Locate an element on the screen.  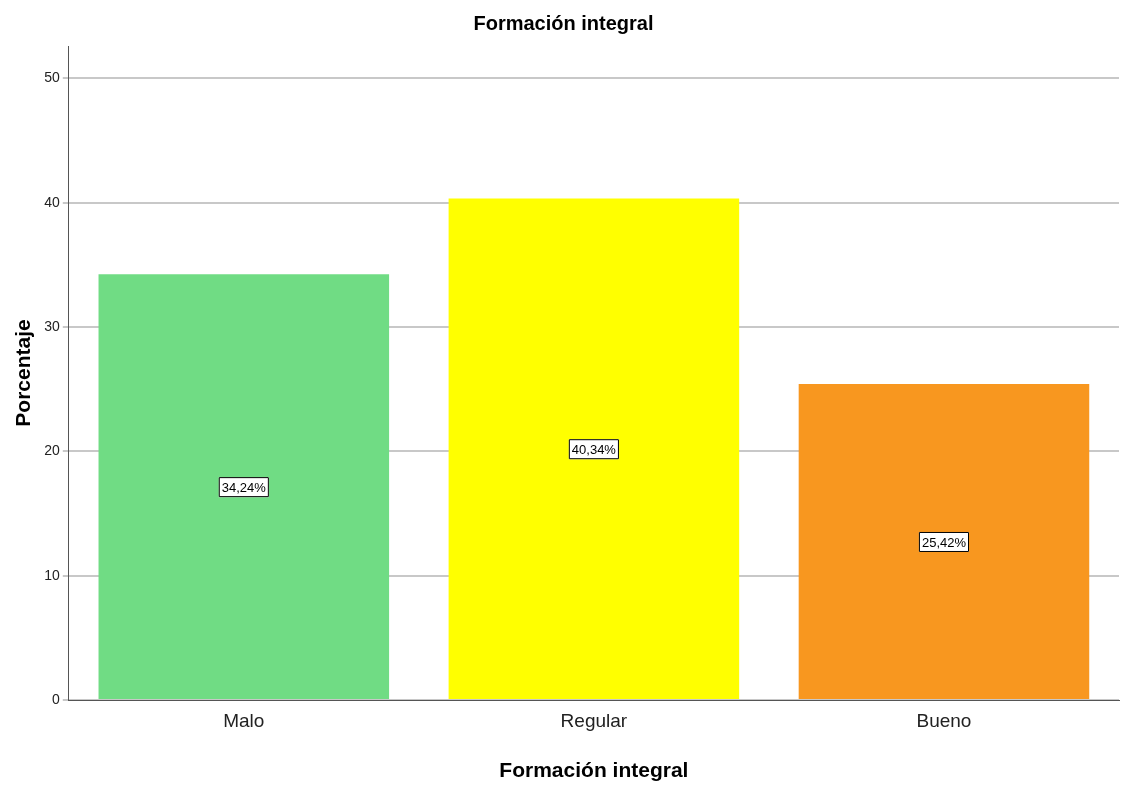
y-tick-label: 10 is located at coordinates (52, 574).